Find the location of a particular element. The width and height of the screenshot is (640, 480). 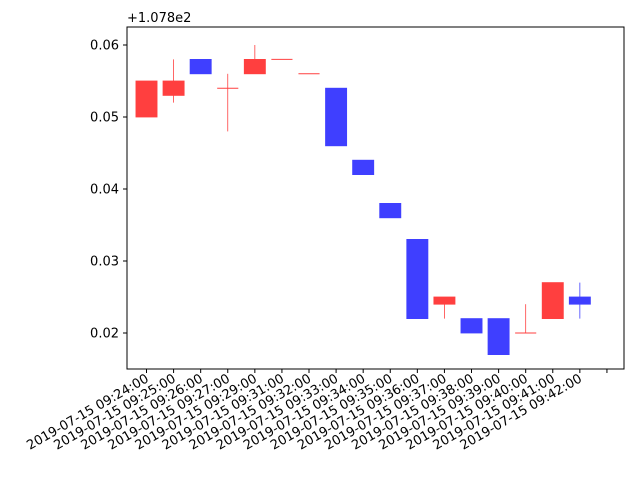

y-tick-label: 0.06 is located at coordinates (104, 46).